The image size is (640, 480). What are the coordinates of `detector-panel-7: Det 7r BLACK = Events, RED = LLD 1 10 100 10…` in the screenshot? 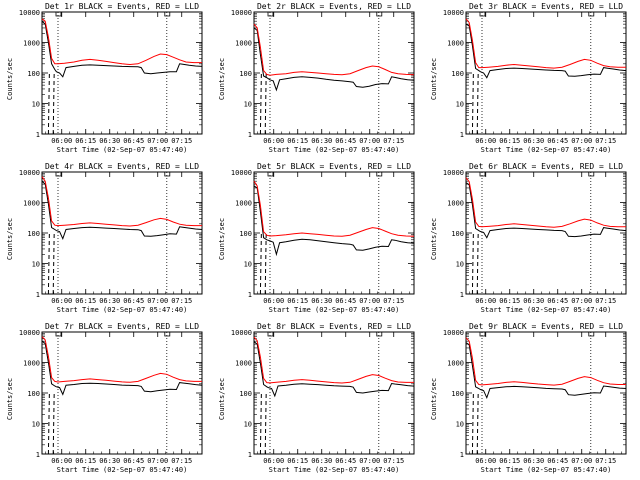 It's located at (104, 398).